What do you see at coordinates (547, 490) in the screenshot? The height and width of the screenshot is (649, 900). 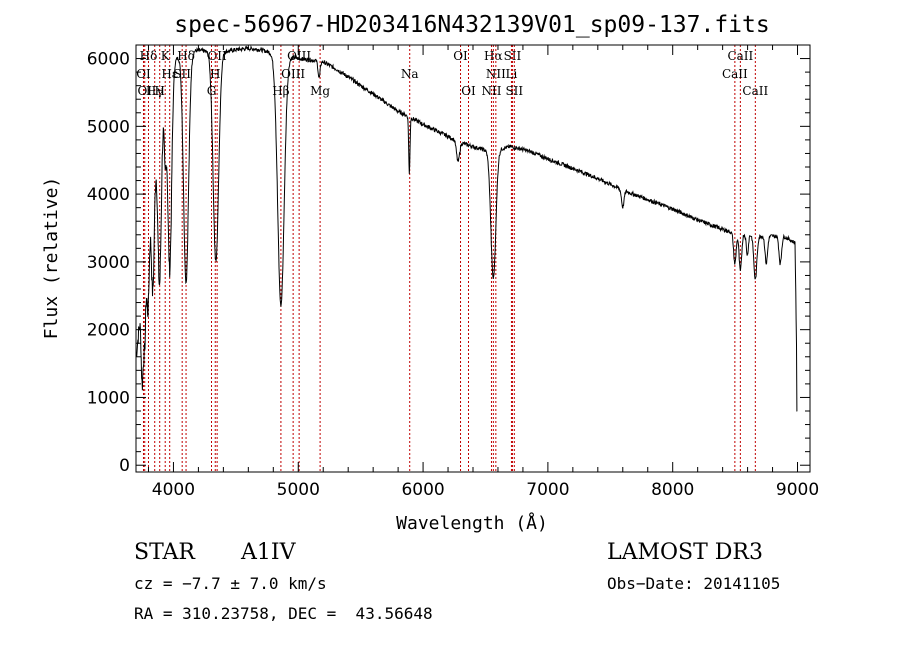 I see `x-tick-label: 7000` at bounding box center [547, 490].